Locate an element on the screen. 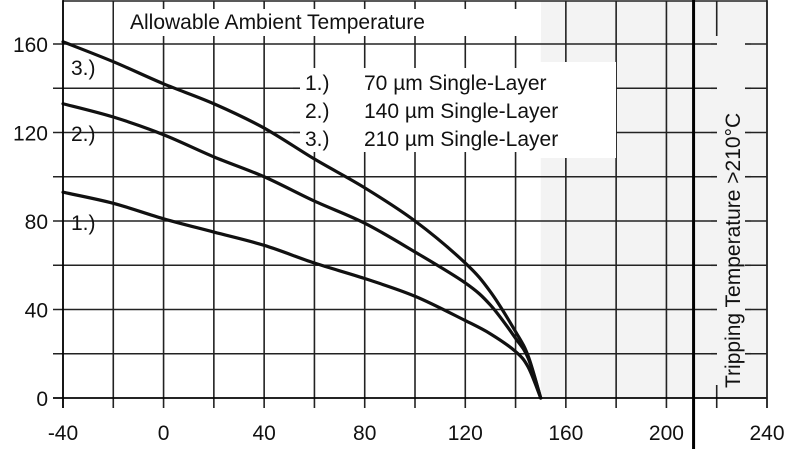  x-tick-label: 80 is located at coordinates (364, 433).